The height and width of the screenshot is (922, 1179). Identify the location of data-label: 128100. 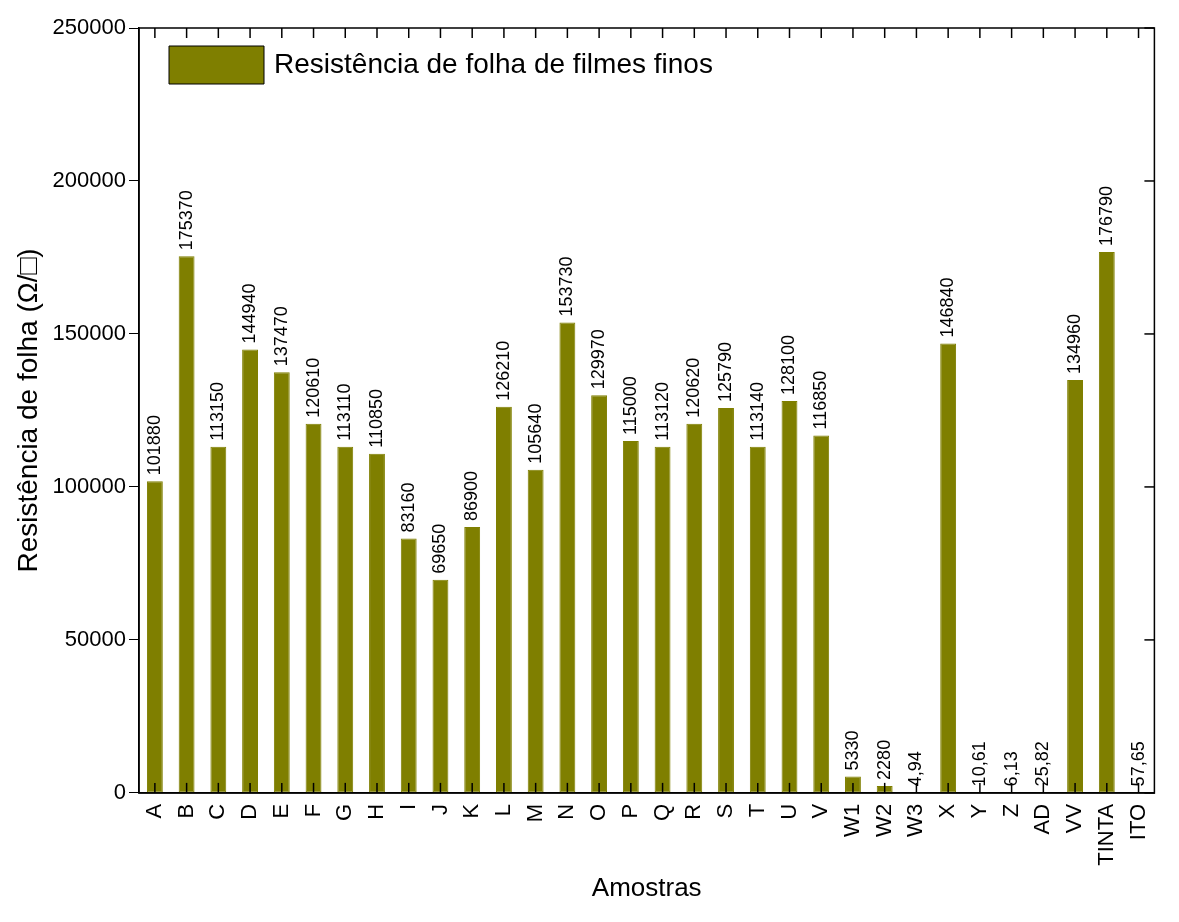
(788, 364).